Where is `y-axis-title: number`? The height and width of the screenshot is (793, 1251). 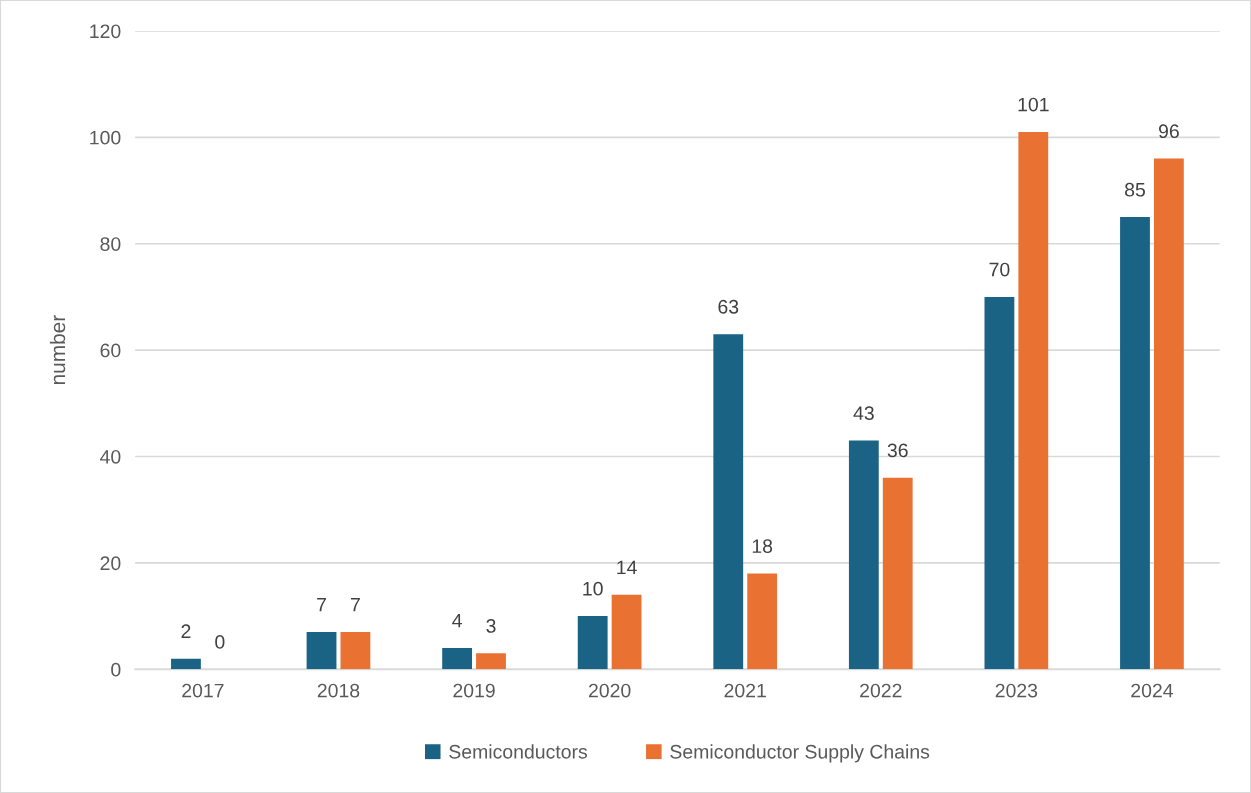
y-axis-title: number is located at coordinates (57, 350).